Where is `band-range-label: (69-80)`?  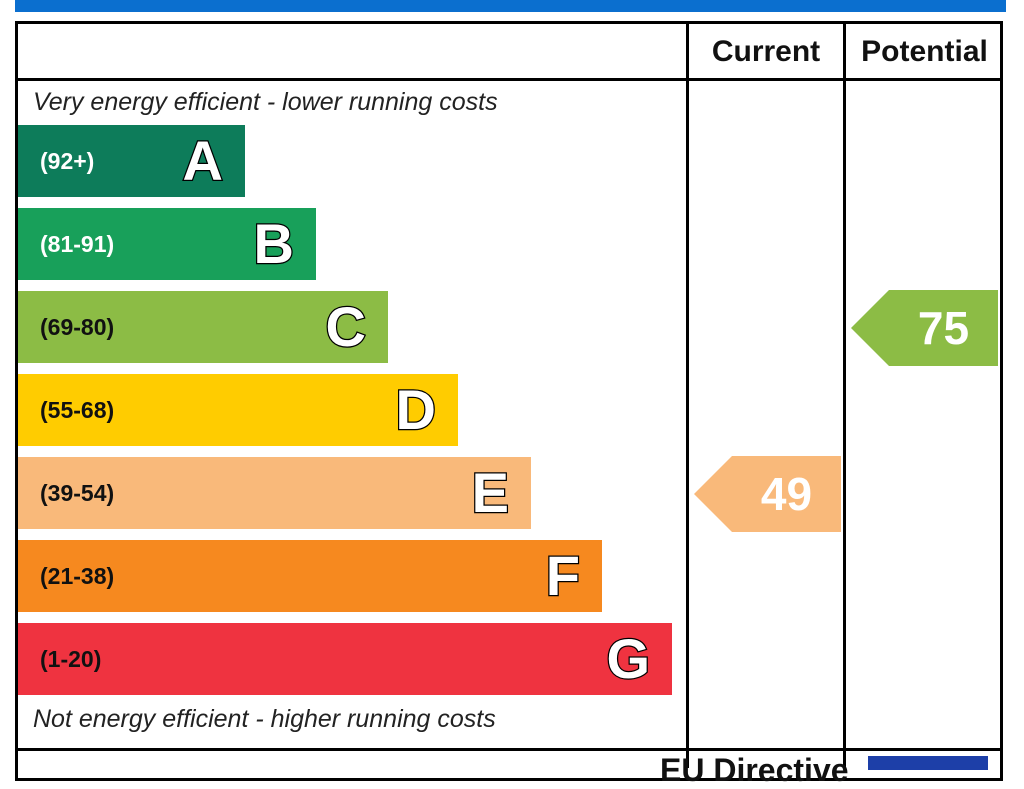
band-range-label: (69-80) is located at coordinates (77, 327).